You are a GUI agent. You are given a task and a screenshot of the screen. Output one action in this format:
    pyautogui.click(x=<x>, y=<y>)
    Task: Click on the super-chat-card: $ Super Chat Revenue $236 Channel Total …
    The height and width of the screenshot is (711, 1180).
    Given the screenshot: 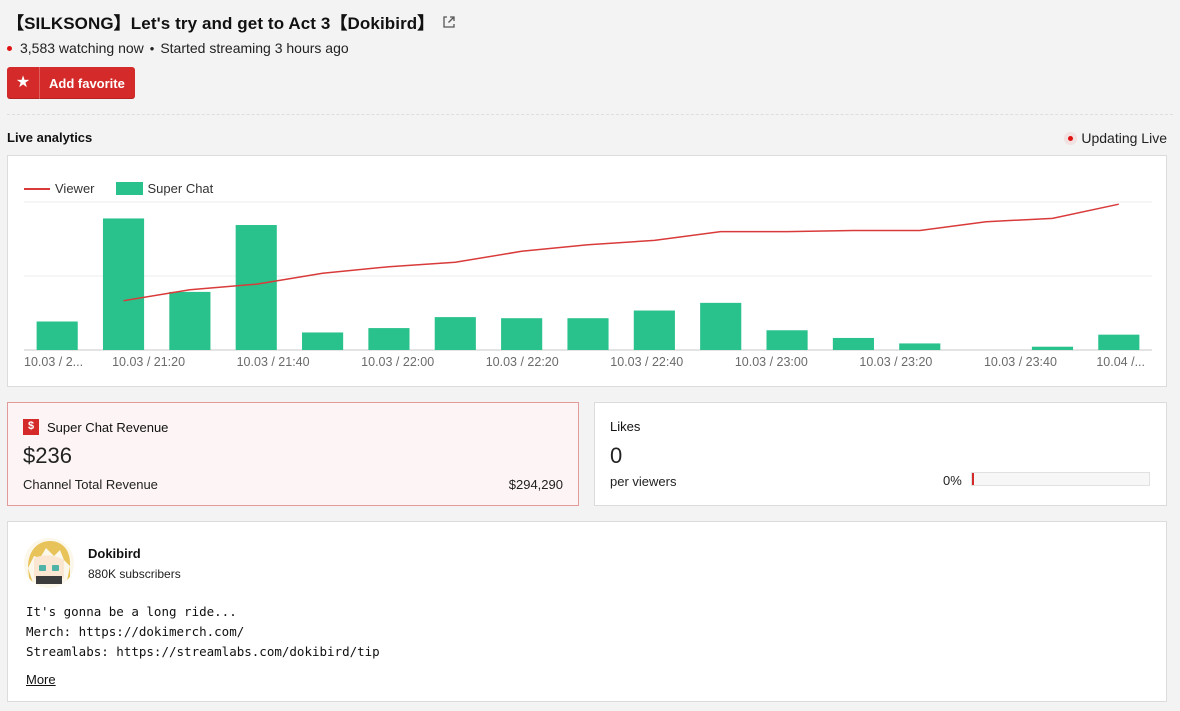 What is the action you would take?
    pyautogui.click(x=293, y=454)
    